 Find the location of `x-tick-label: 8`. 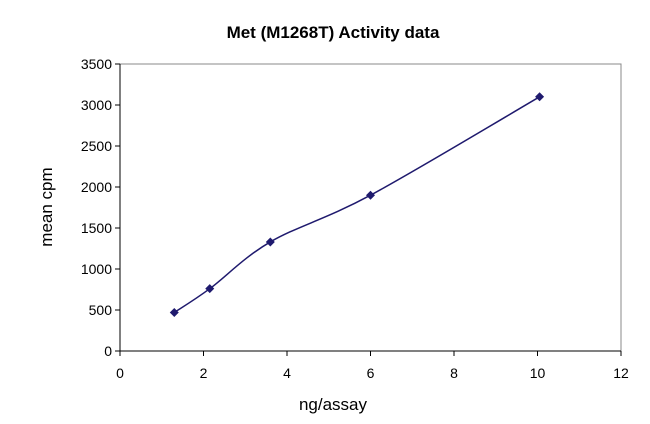

x-tick-label: 8 is located at coordinates (454, 373).